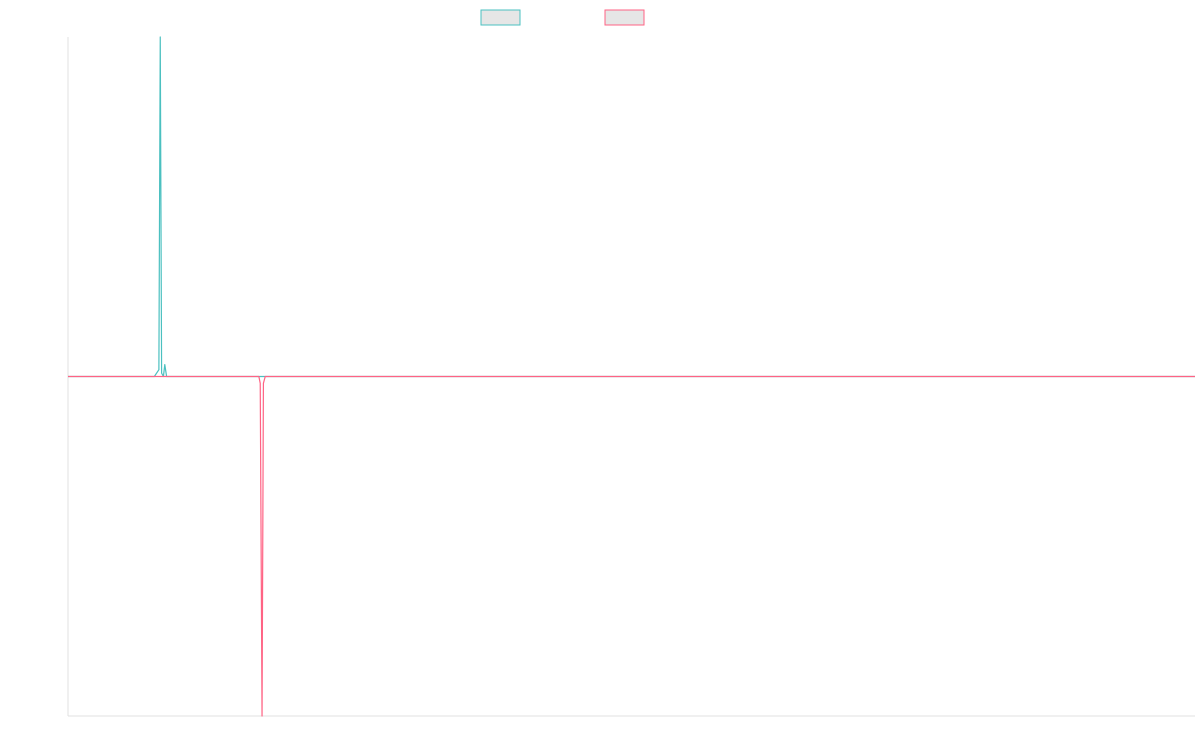  Describe the element at coordinates (562, 17) in the screenshot. I see `legend` at that location.